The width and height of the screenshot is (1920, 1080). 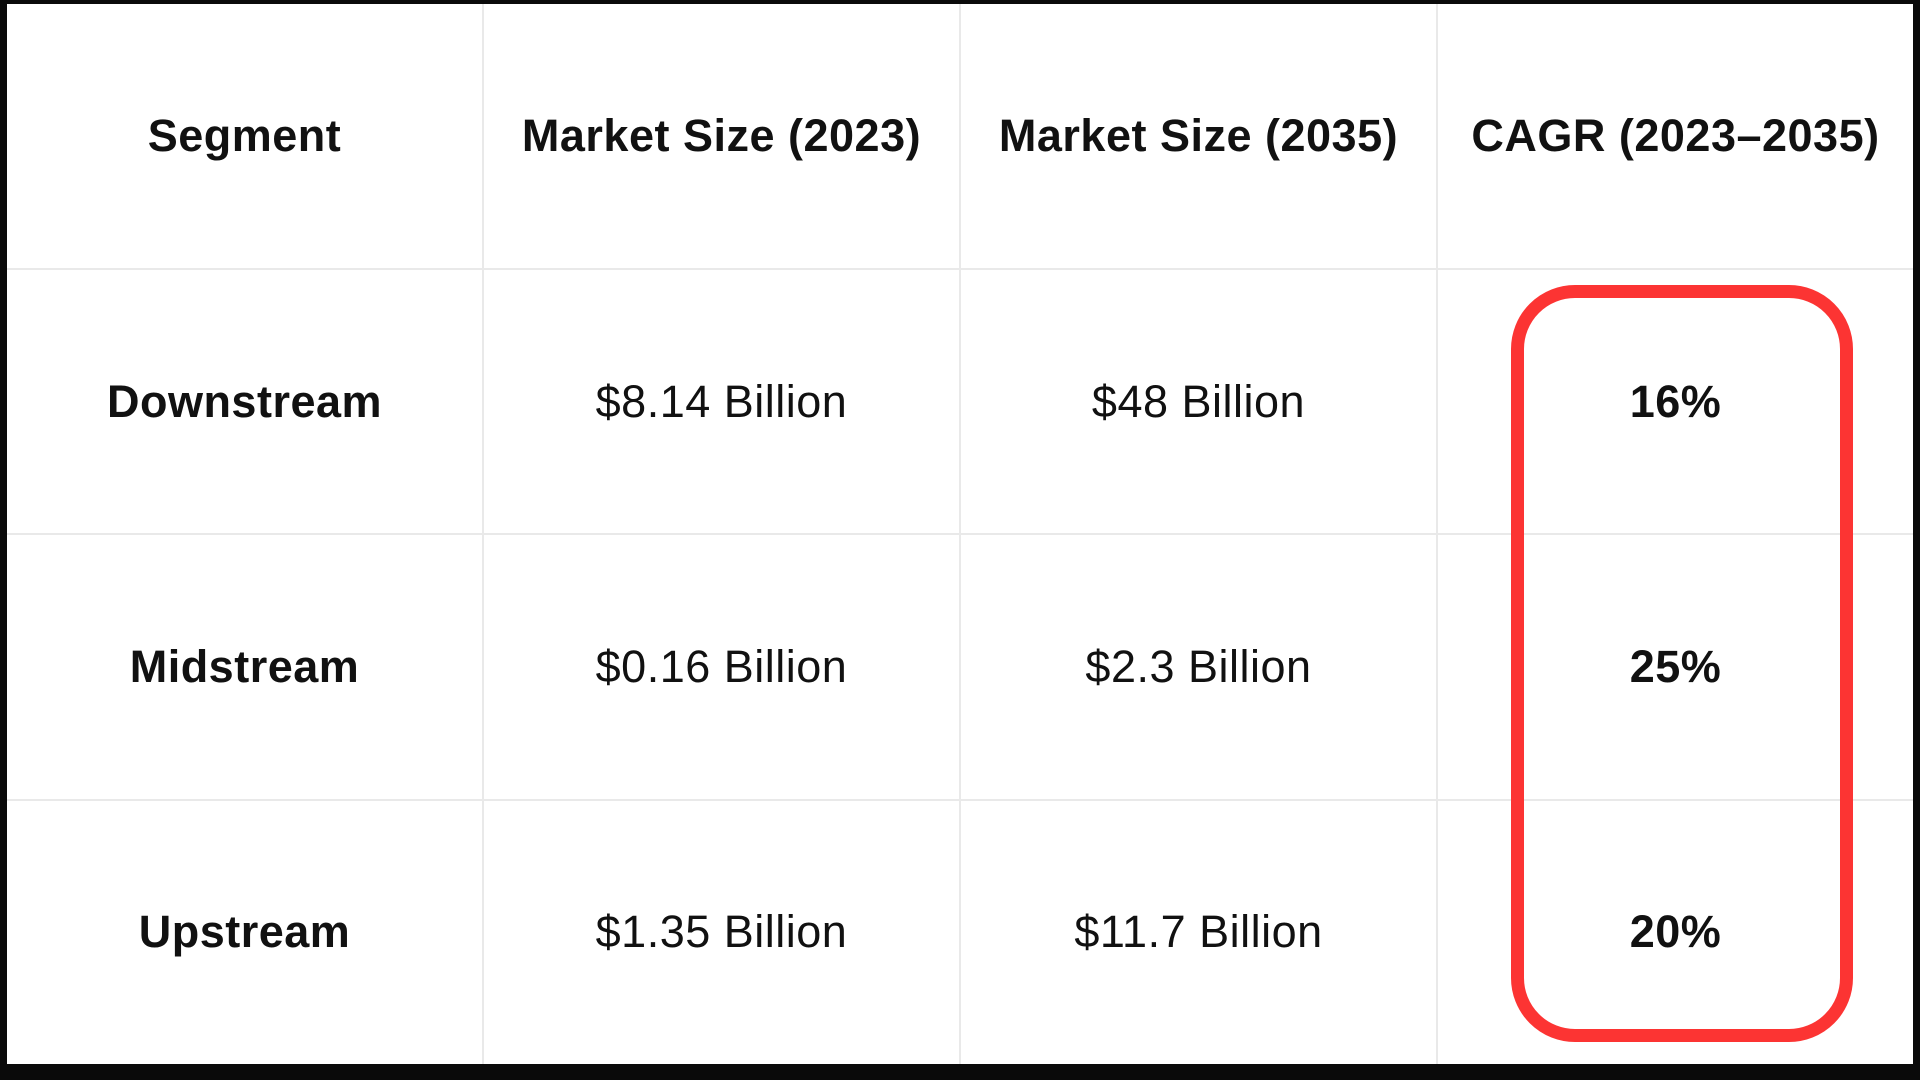 What do you see at coordinates (1675, 402) in the screenshot?
I see `downstream-cagr-value: 16%` at bounding box center [1675, 402].